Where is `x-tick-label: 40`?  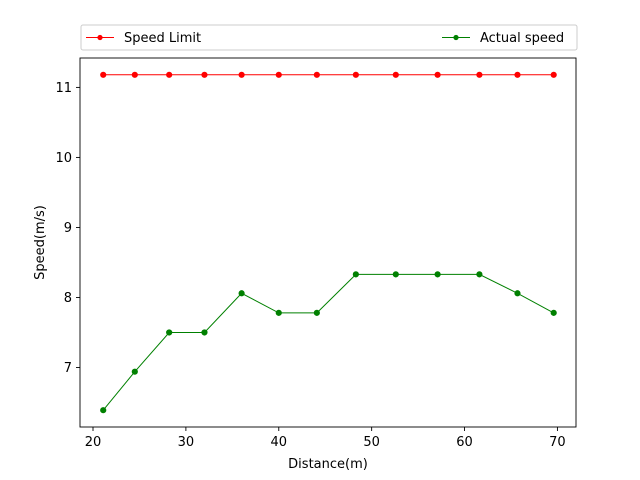
x-tick-label: 40 is located at coordinates (278, 442).